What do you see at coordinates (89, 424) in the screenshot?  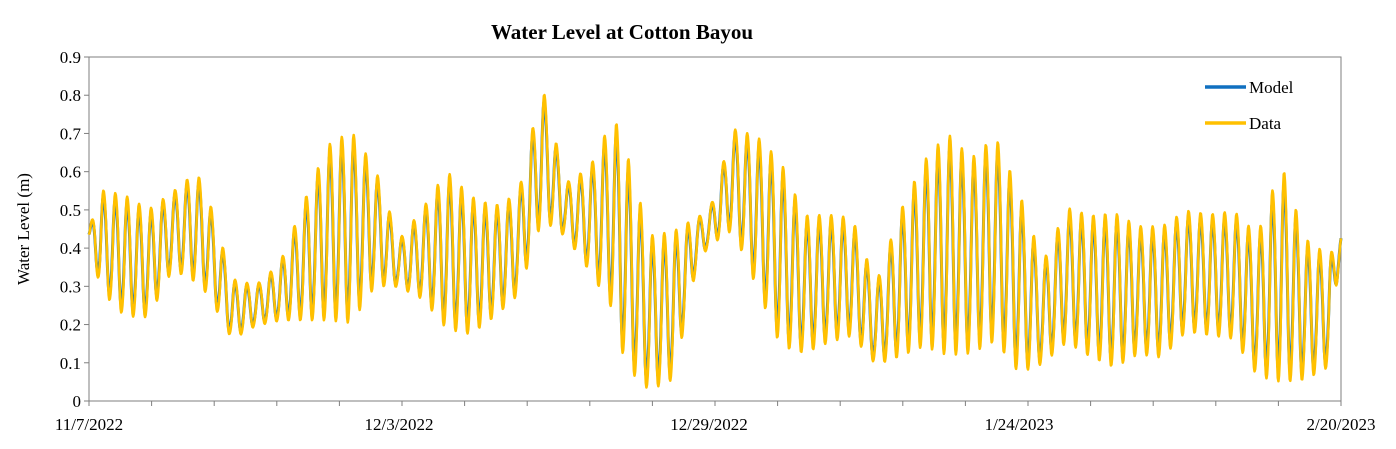 I see `x-tick-label: 11/7/2022` at bounding box center [89, 424].